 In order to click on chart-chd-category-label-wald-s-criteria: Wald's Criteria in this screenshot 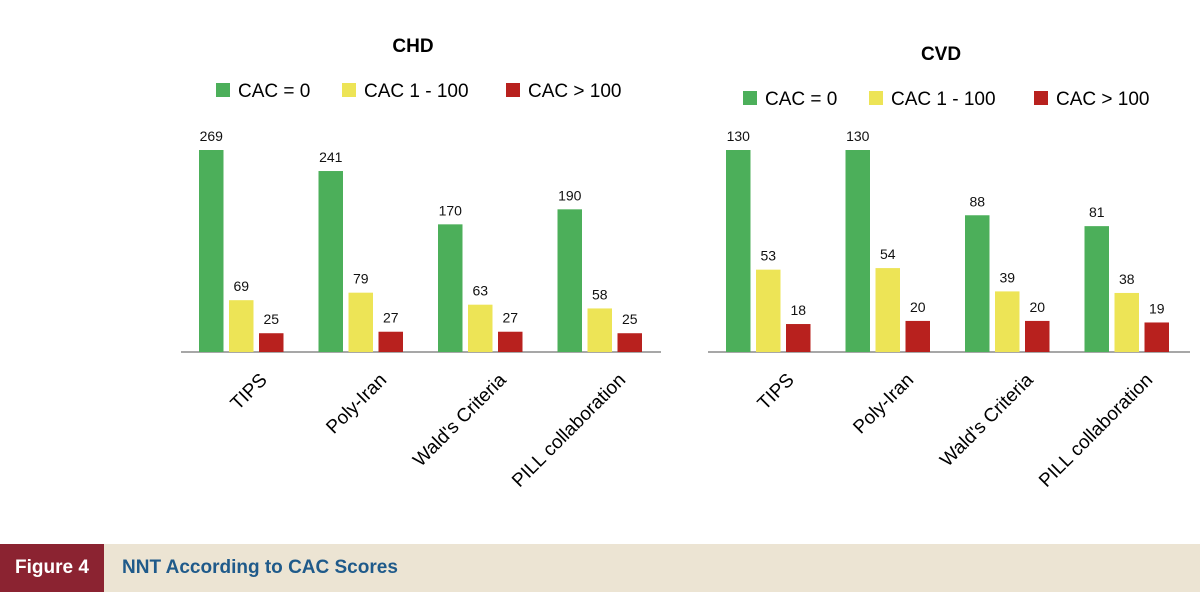, I will do `click(460, 420)`.